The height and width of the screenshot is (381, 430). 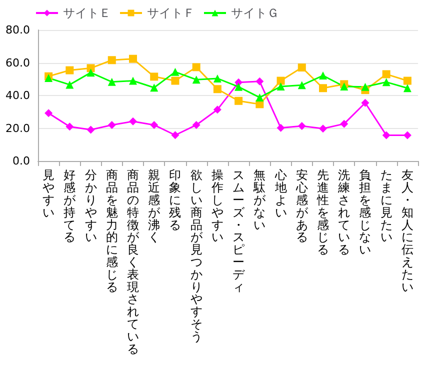 I want to click on x-tick-label: 心地よい, so click(x=280, y=194).